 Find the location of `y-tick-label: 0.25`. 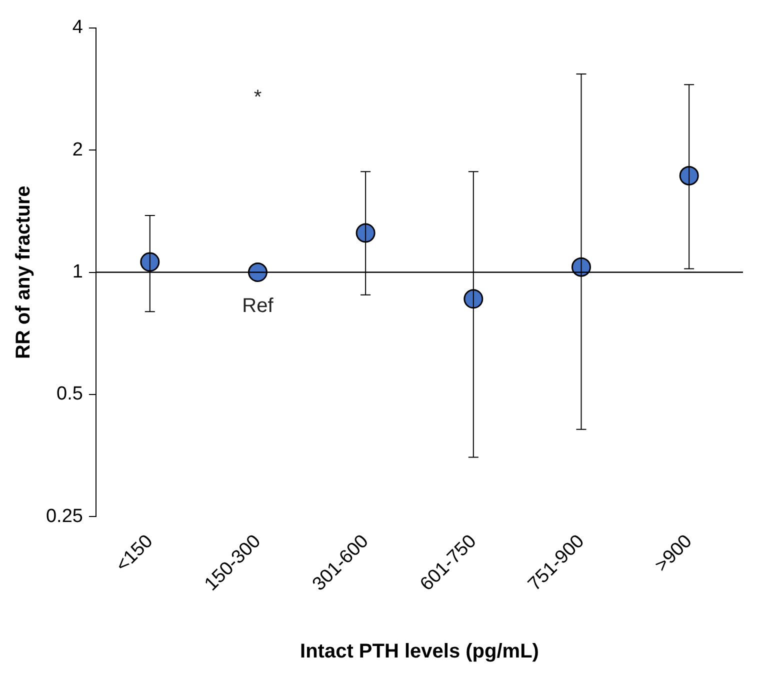

y-tick-label: 0.25 is located at coordinates (64, 516).